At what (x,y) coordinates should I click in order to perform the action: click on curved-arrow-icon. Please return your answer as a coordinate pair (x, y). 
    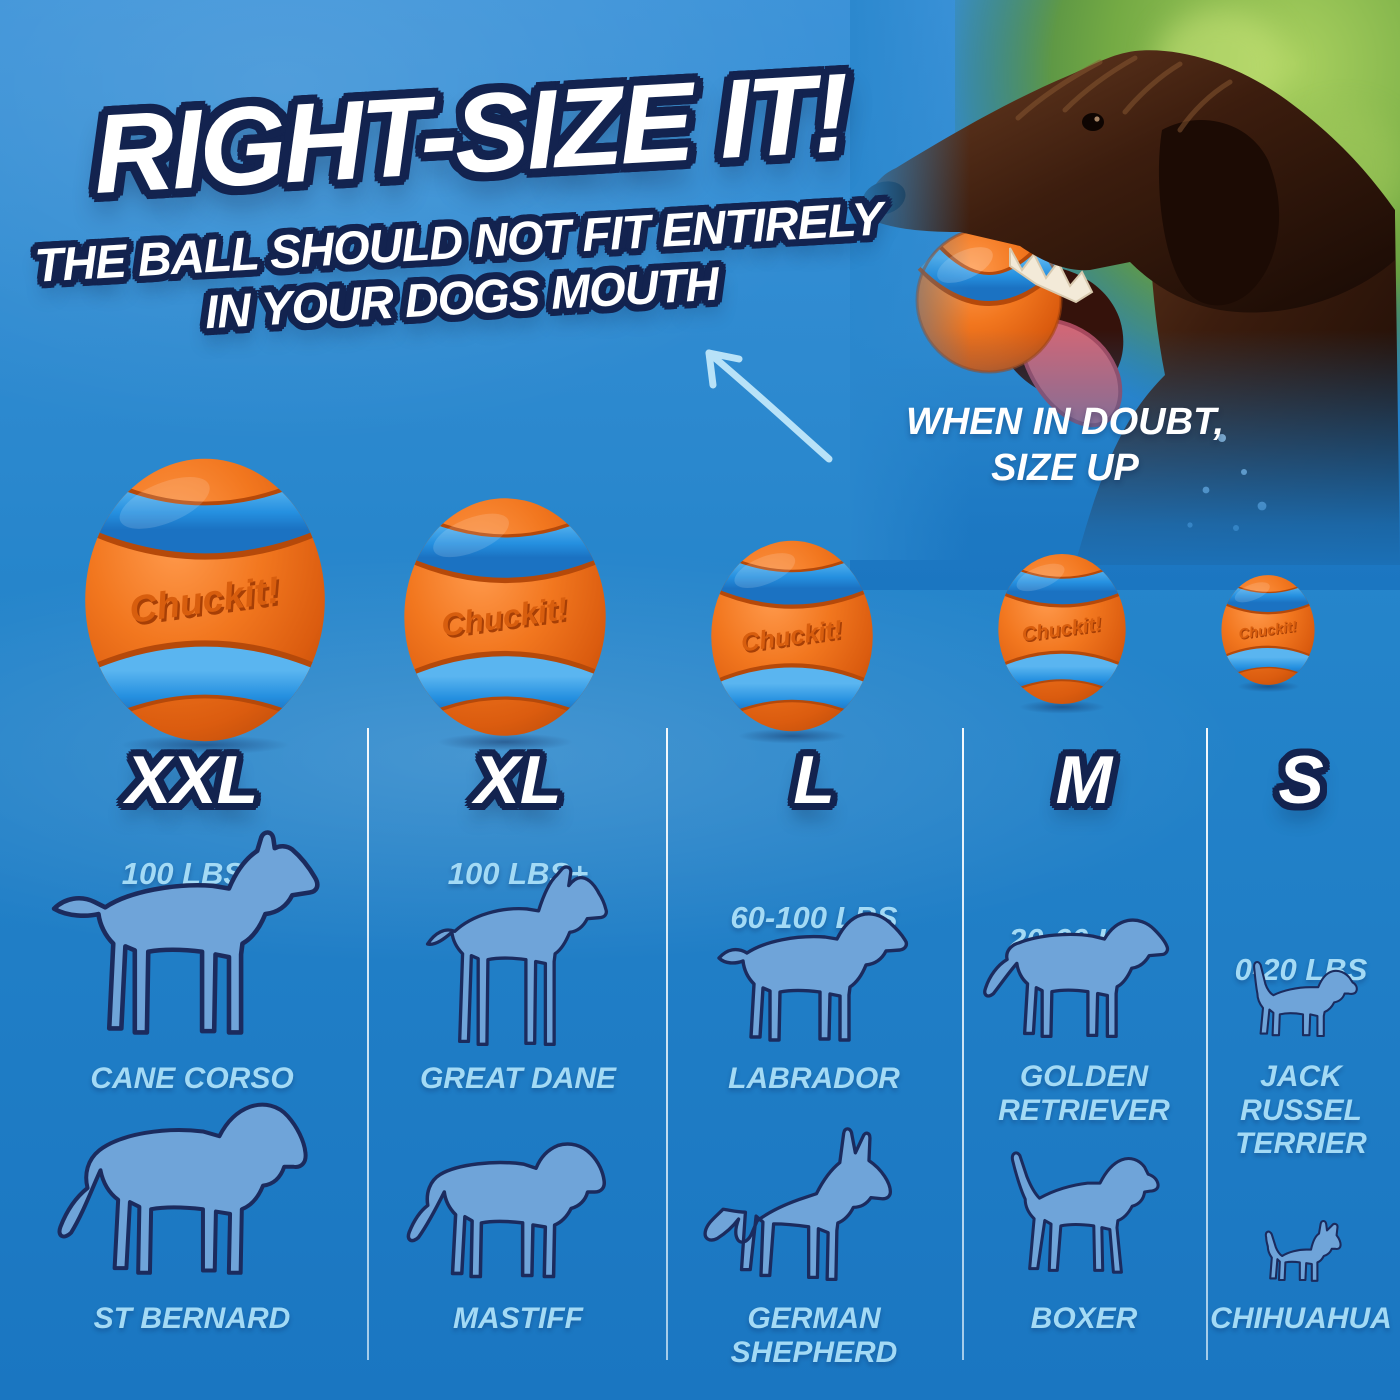
    Looking at the image, I should click on (759, 399).